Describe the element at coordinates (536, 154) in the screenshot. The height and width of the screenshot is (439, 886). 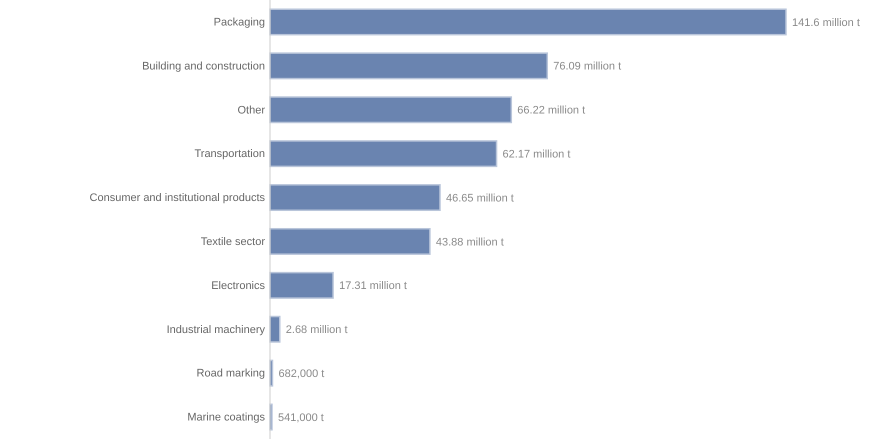
I see `data-label: 62.17 million t` at that location.